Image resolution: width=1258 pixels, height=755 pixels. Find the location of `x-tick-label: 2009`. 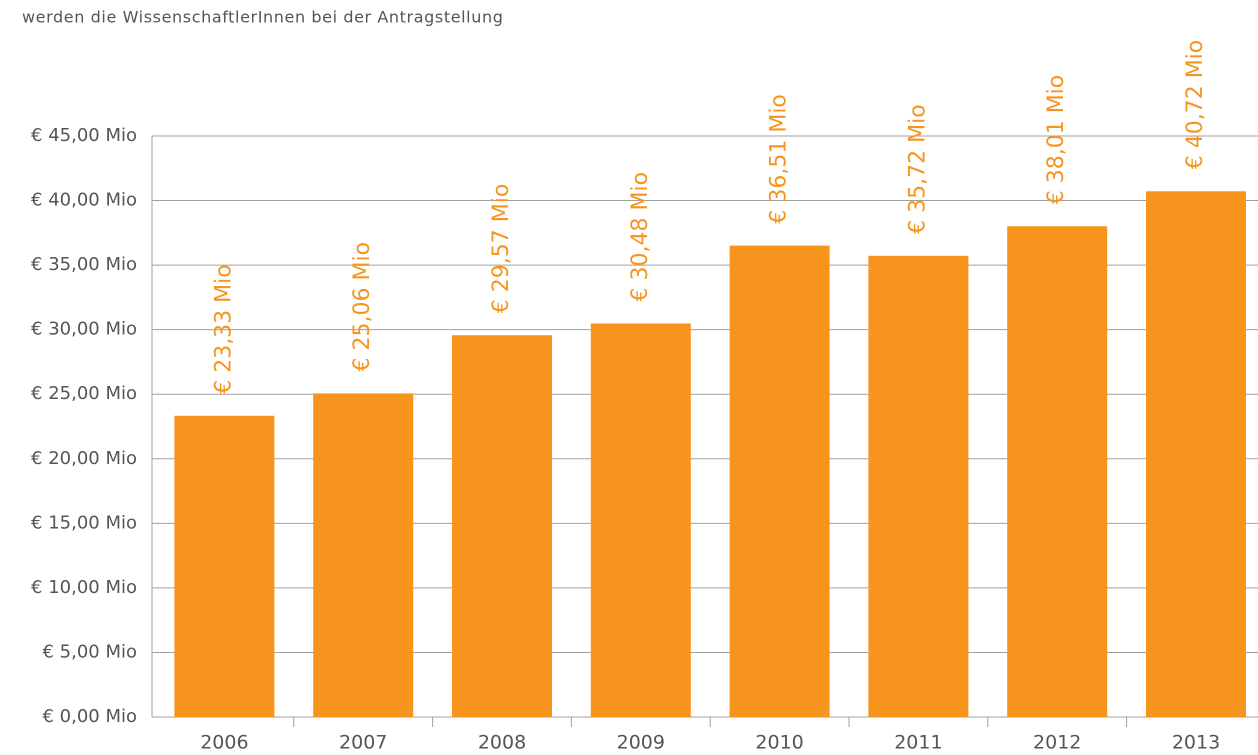

x-tick-label: 2009 is located at coordinates (641, 743).